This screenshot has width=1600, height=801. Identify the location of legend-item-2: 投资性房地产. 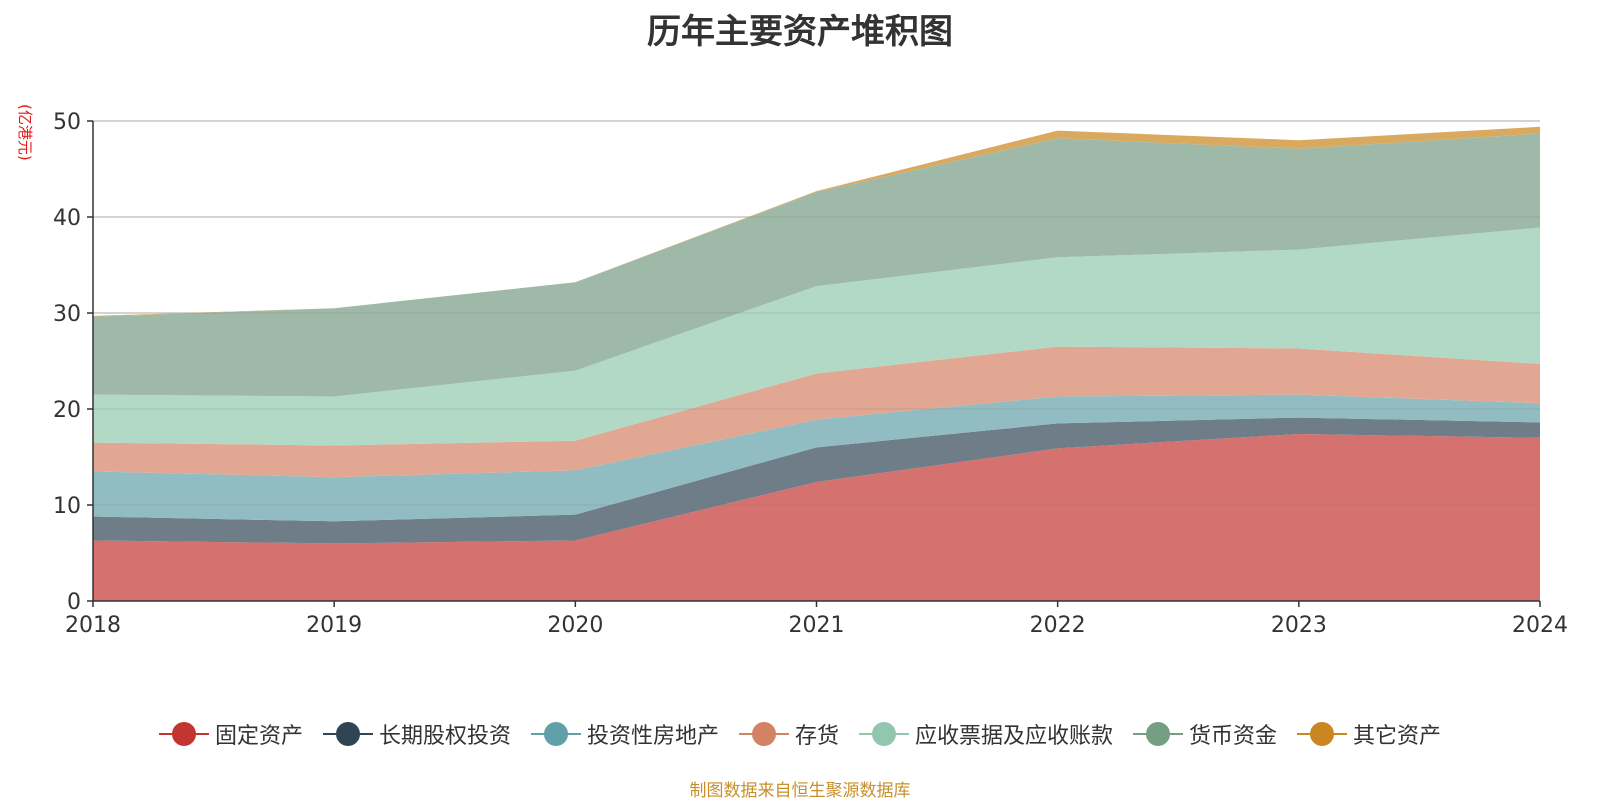
(624, 734).